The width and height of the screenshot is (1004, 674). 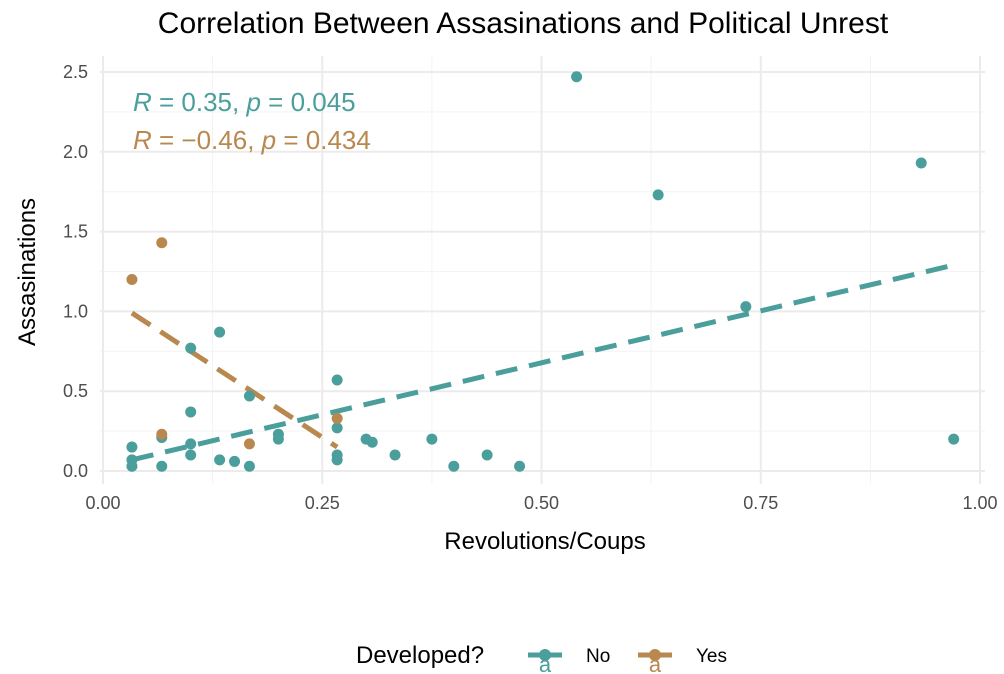 What do you see at coordinates (234, 380) in the screenshot?
I see `trend-line-yes` at bounding box center [234, 380].